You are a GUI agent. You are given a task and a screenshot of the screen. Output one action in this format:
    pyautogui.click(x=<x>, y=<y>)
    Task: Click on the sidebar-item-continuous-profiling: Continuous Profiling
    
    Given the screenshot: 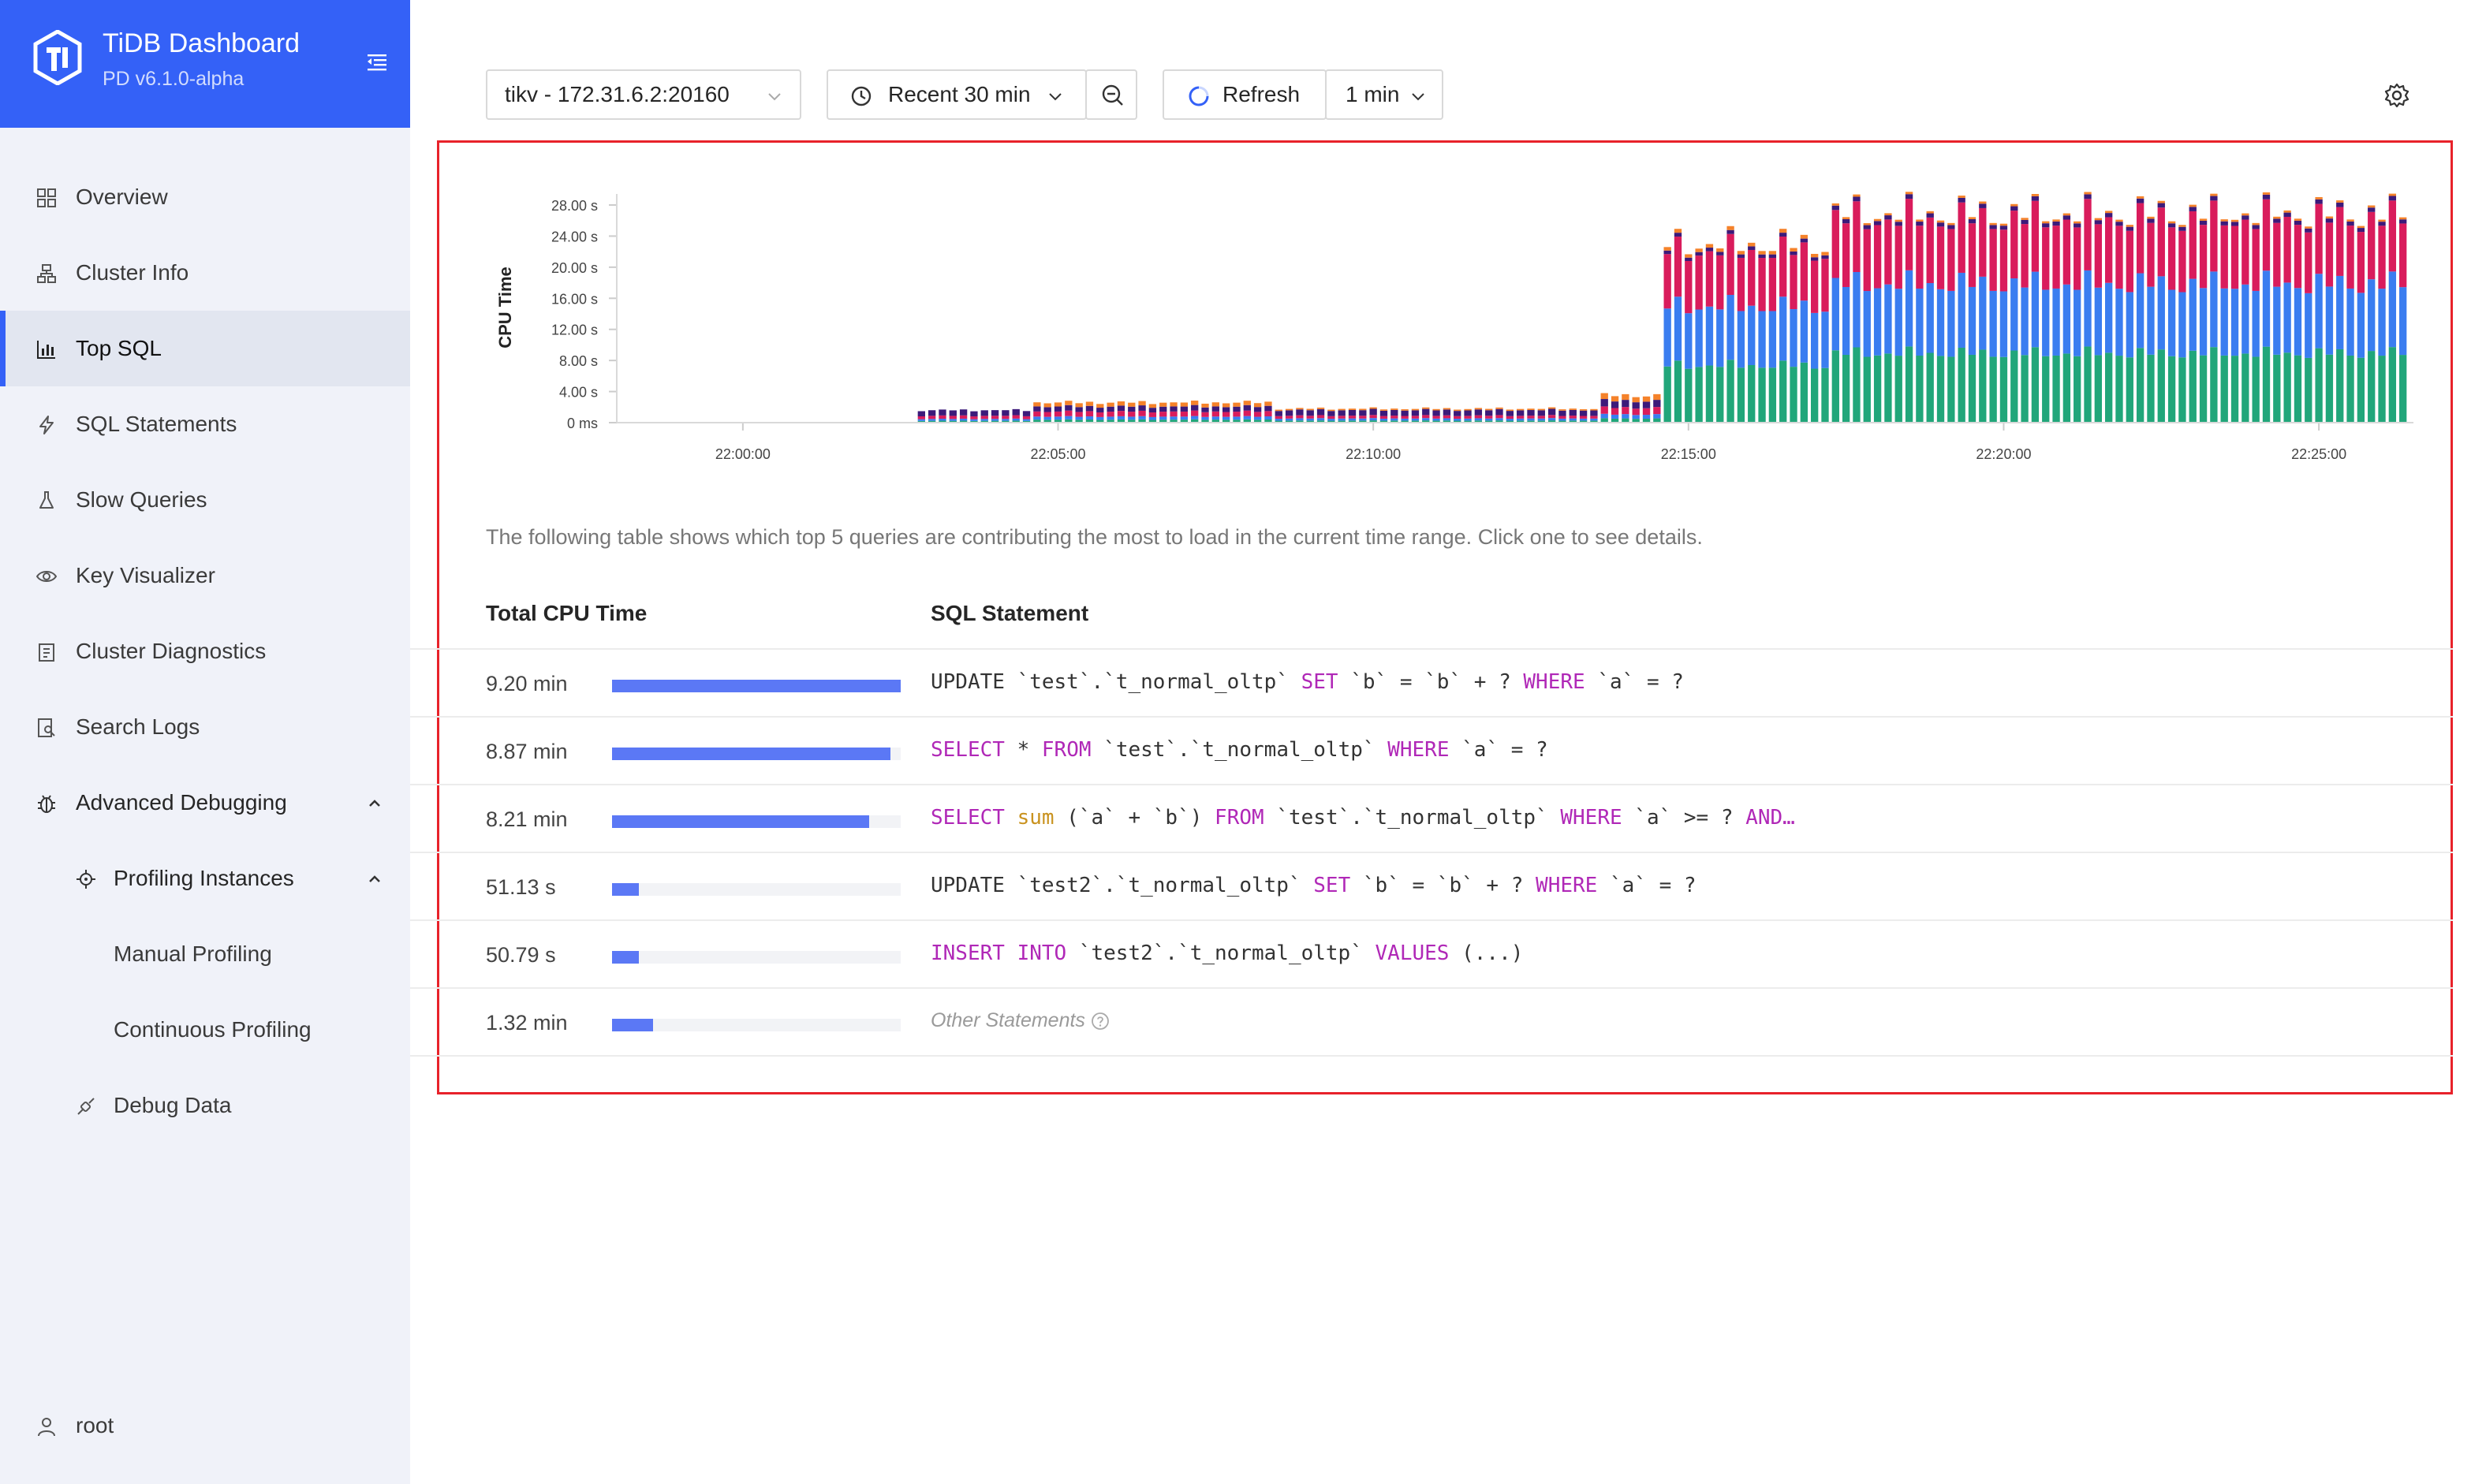 What is the action you would take?
    pyautogui.click(x=205, y=1030)
    